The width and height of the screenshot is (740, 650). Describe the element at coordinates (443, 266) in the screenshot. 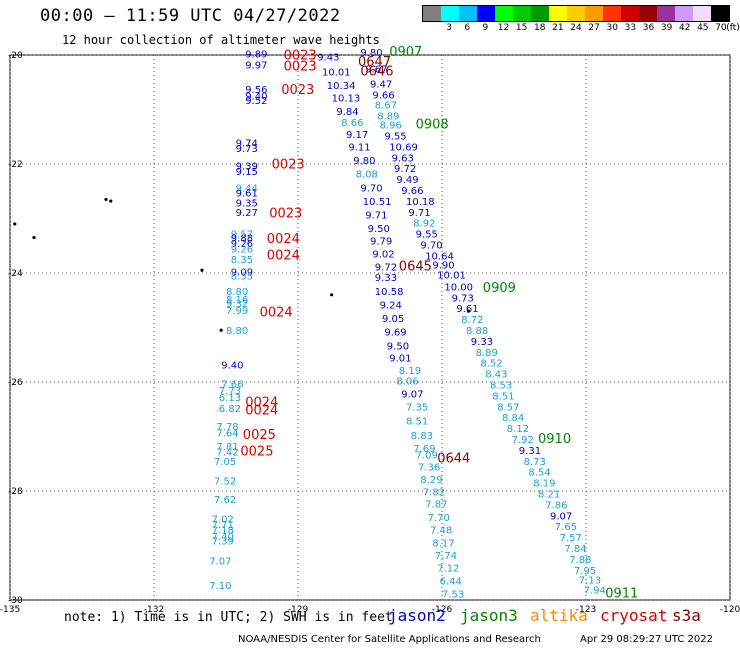

I see `swh-observation-label: 9.90` at that location.